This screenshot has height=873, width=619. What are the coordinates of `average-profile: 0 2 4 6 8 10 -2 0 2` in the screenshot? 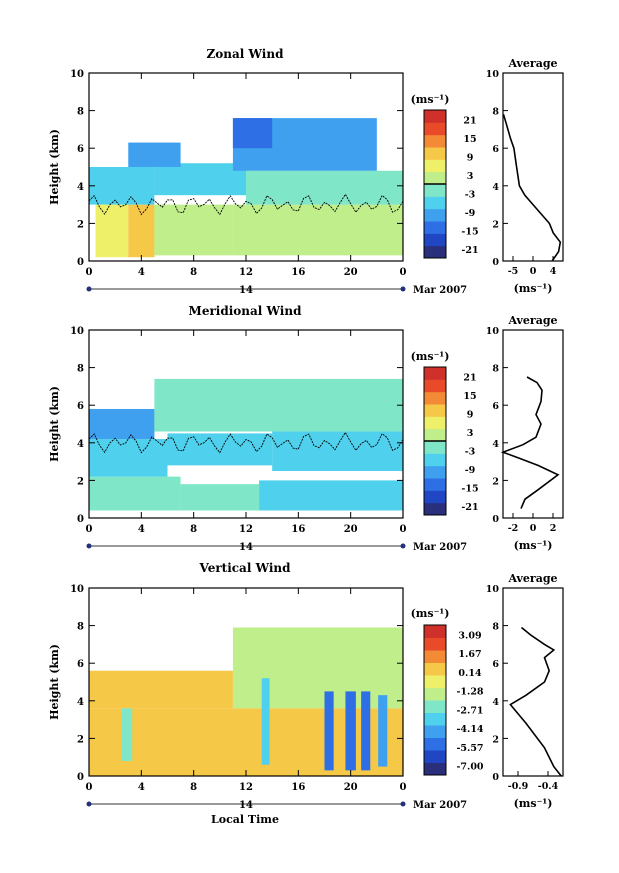 It's located at (525, 430).